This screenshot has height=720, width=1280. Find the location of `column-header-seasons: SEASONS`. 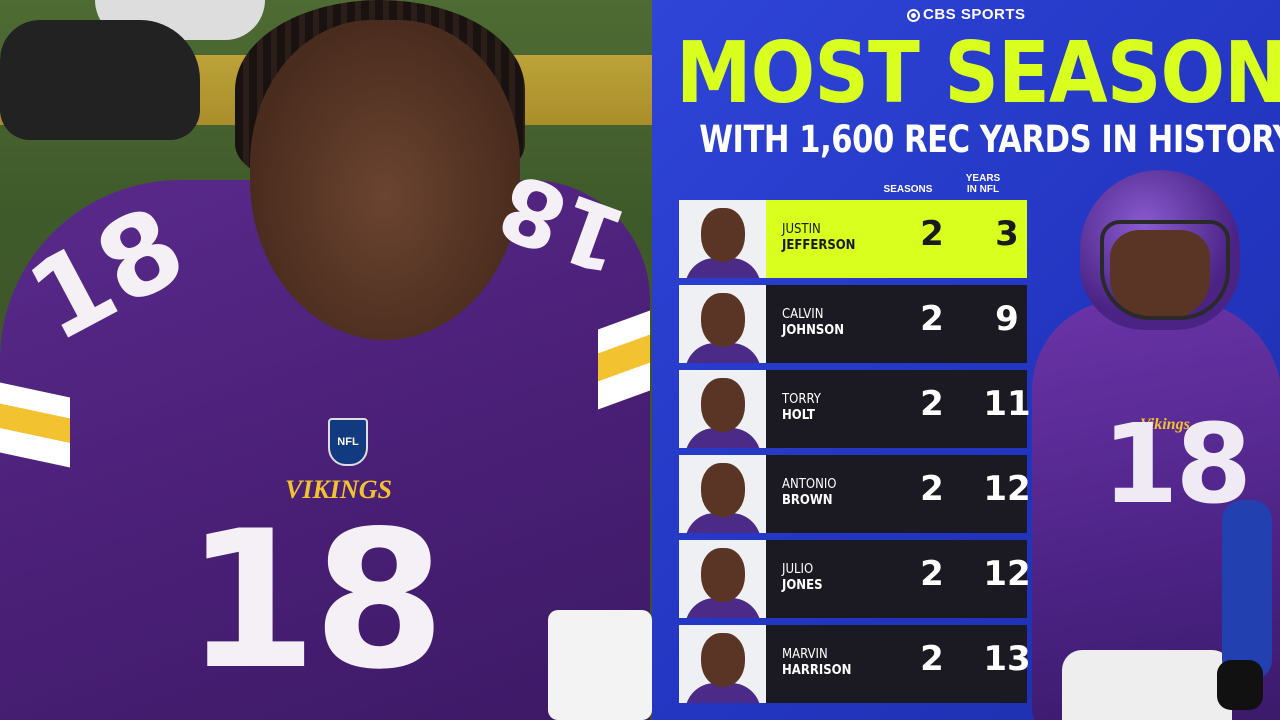

column-header-seasons: SEASONS is located at coordinates (908, 189).